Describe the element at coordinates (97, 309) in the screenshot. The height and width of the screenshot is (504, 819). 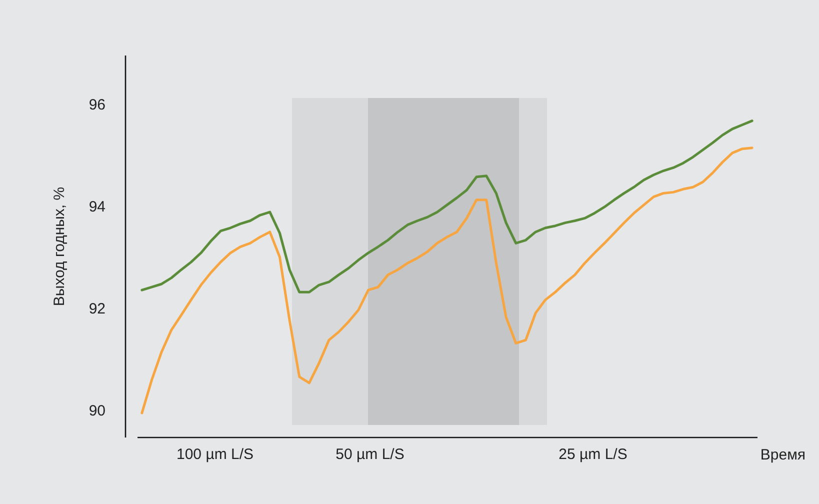
I see `y-tick-label: 92` at that location.